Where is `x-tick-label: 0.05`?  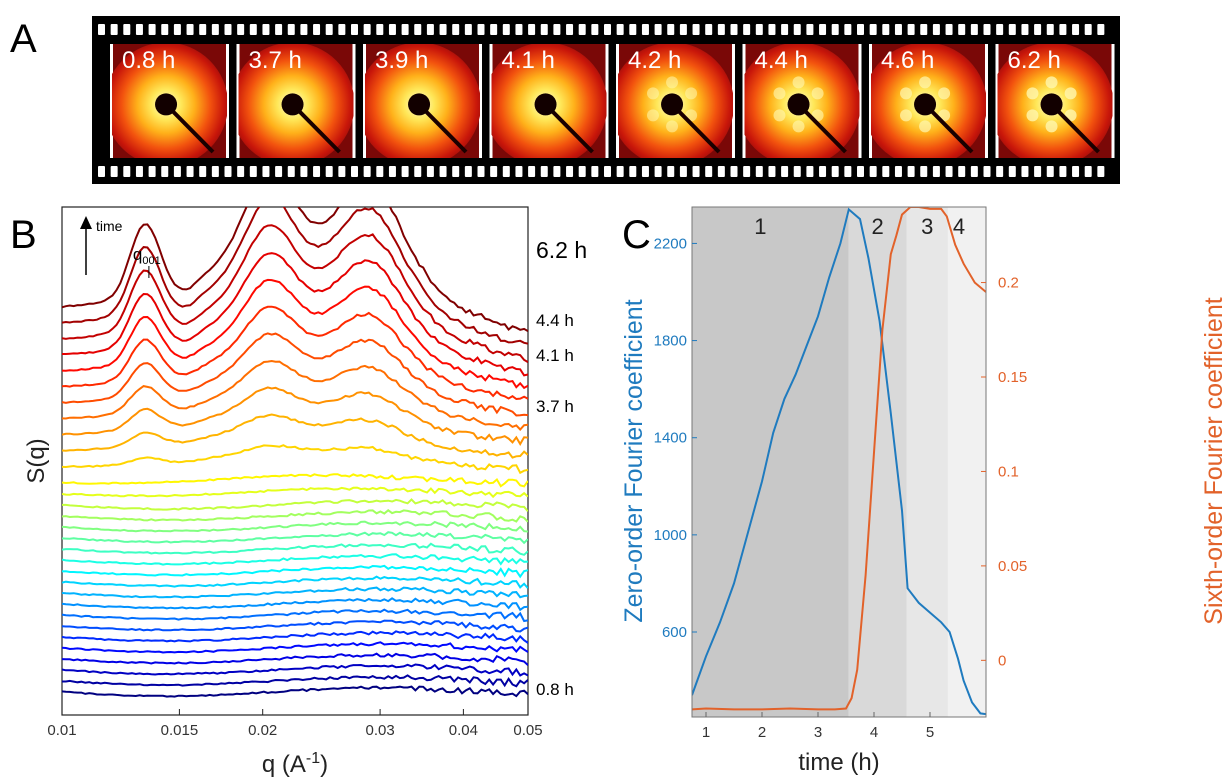
x-tick-label: 0.05 is located at coordinates (527, 730).